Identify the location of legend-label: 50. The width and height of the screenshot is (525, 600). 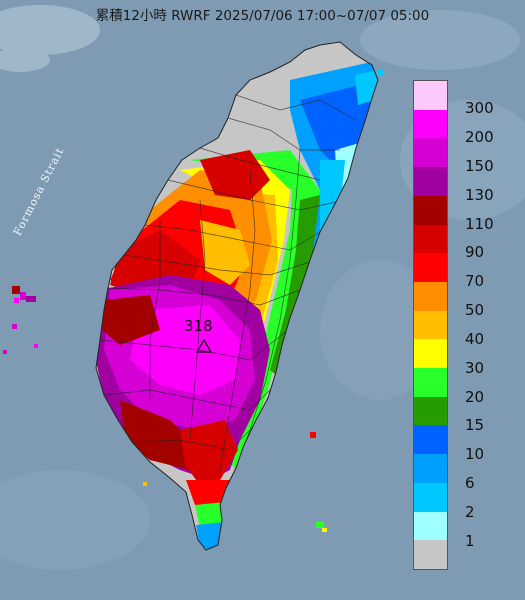
(475, 310).